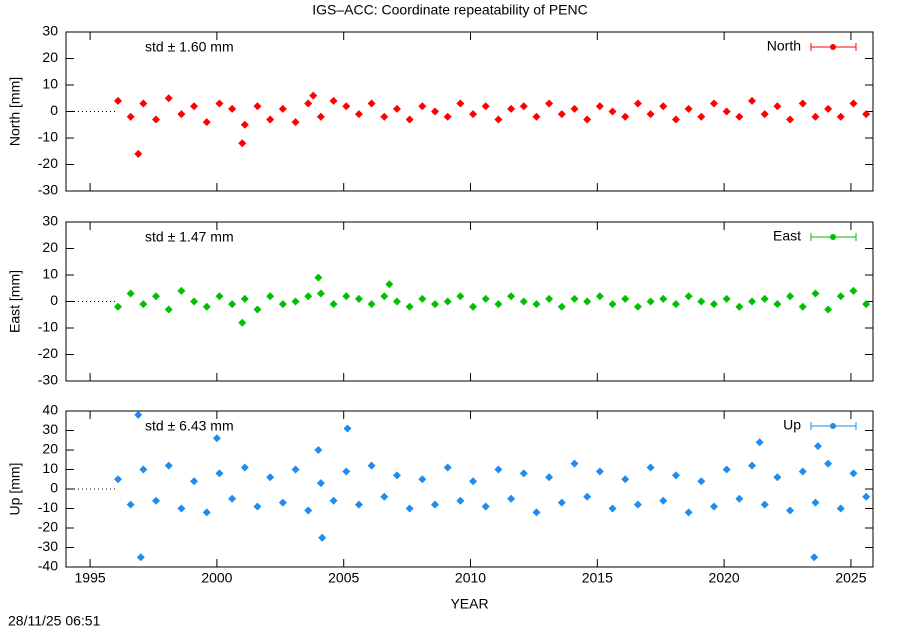 The width and height of the screenshot is (900, 630). What do you see at coordinates (792, 425) in the screenshot?
I see `legend-label: Up` at bounding box center [792, 425].